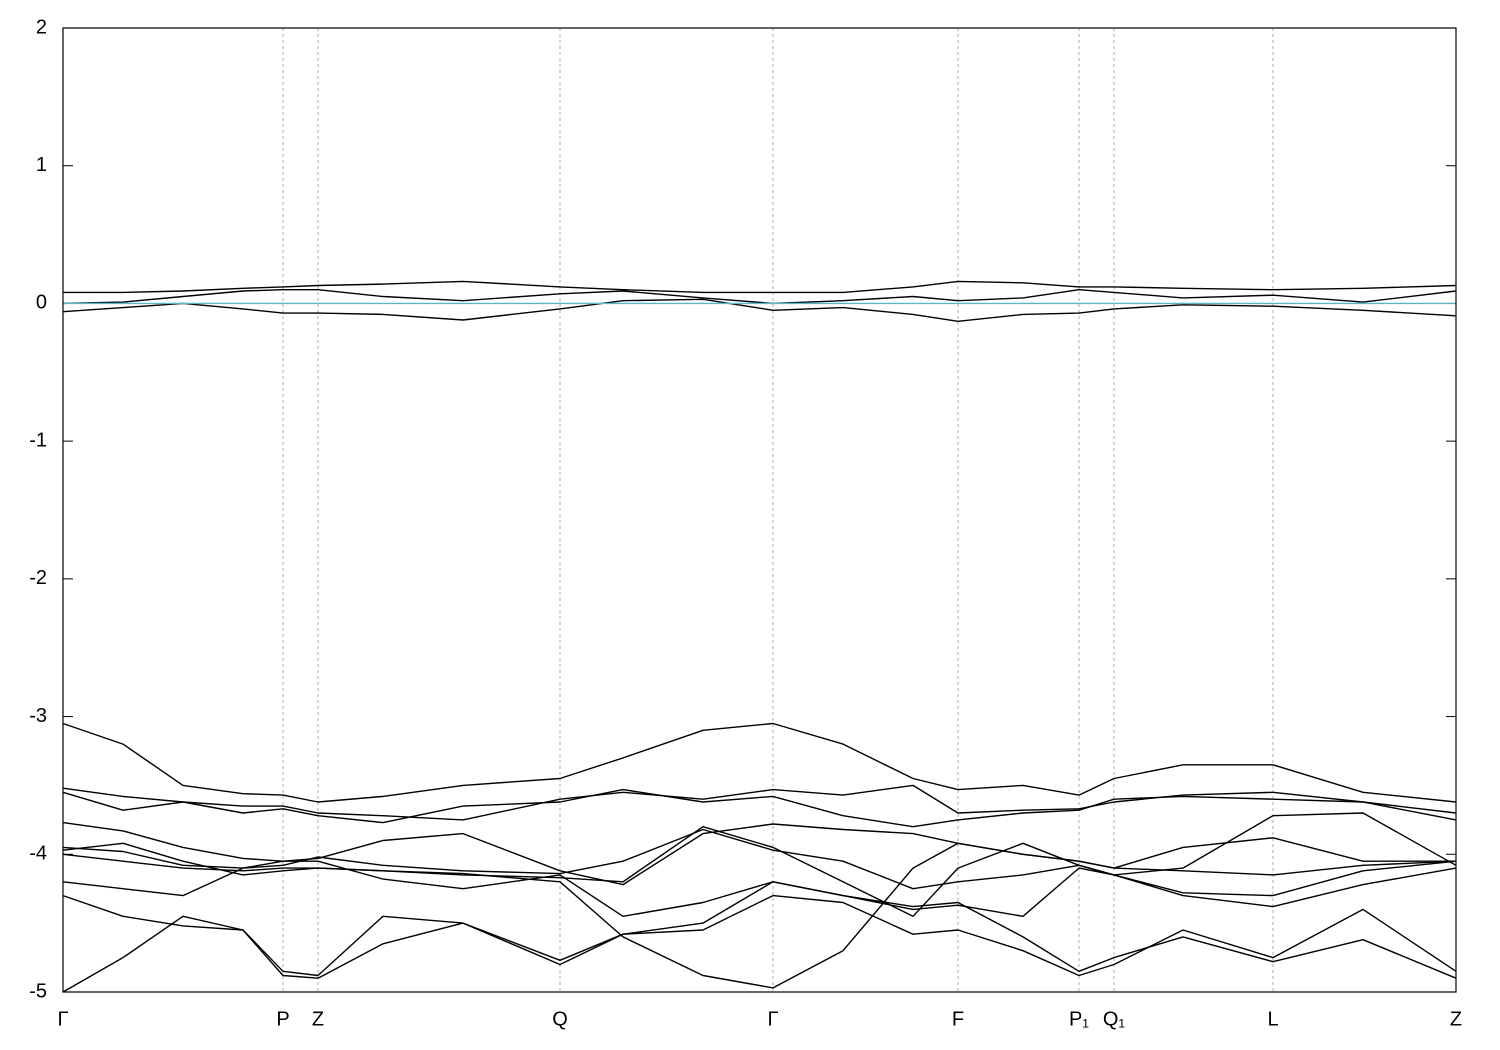 The width and height of the screenshot is (1500, 1050). What do you see at coordinates (38, 440) in the screenshot?
I see `y-tick-label: -1` at bounding box center [38, 440].